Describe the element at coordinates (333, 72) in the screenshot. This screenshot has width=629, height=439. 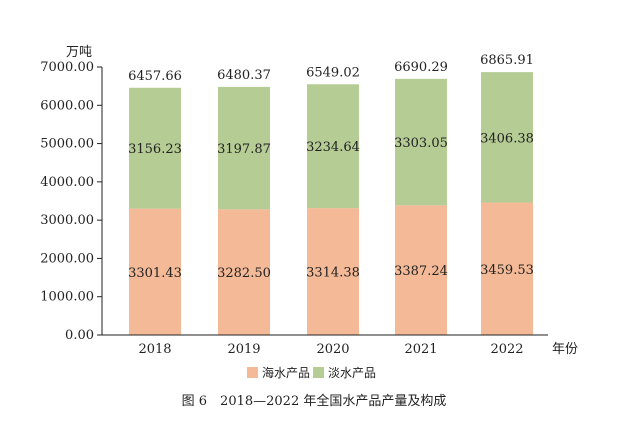
I see `total-label-2020: 6549.02` at that location.